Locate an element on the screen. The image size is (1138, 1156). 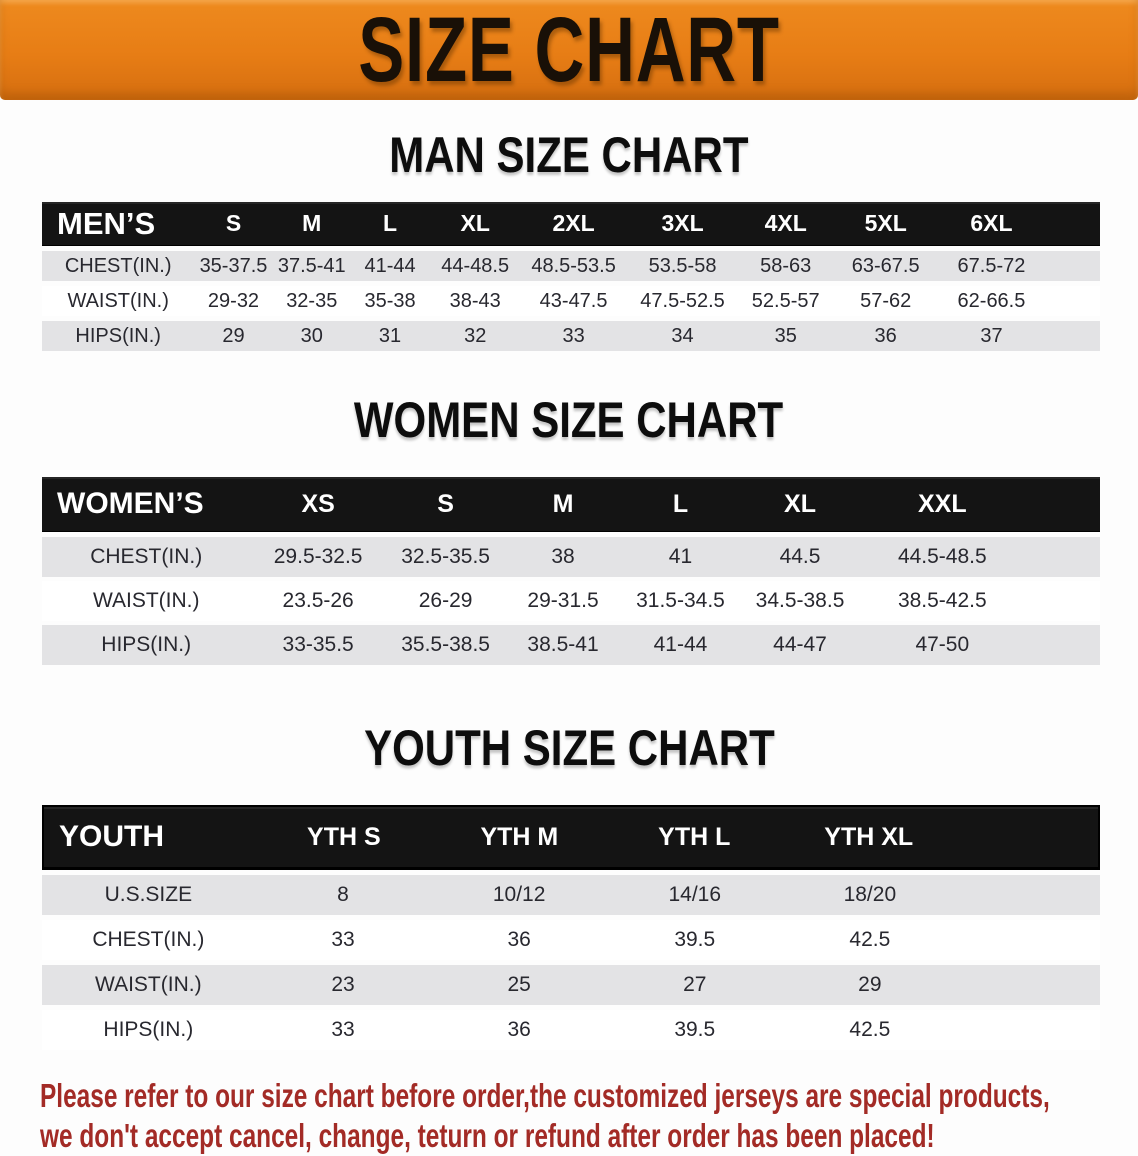
data-cell: 42.5 is located at coordinates (870, 1029).